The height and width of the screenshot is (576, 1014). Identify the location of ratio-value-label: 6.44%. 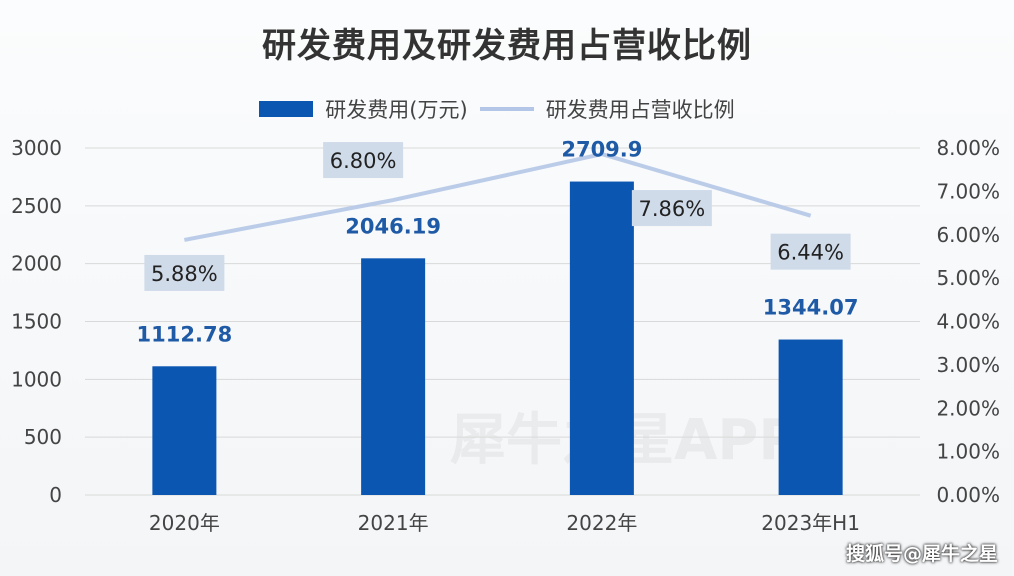
(810, 253).